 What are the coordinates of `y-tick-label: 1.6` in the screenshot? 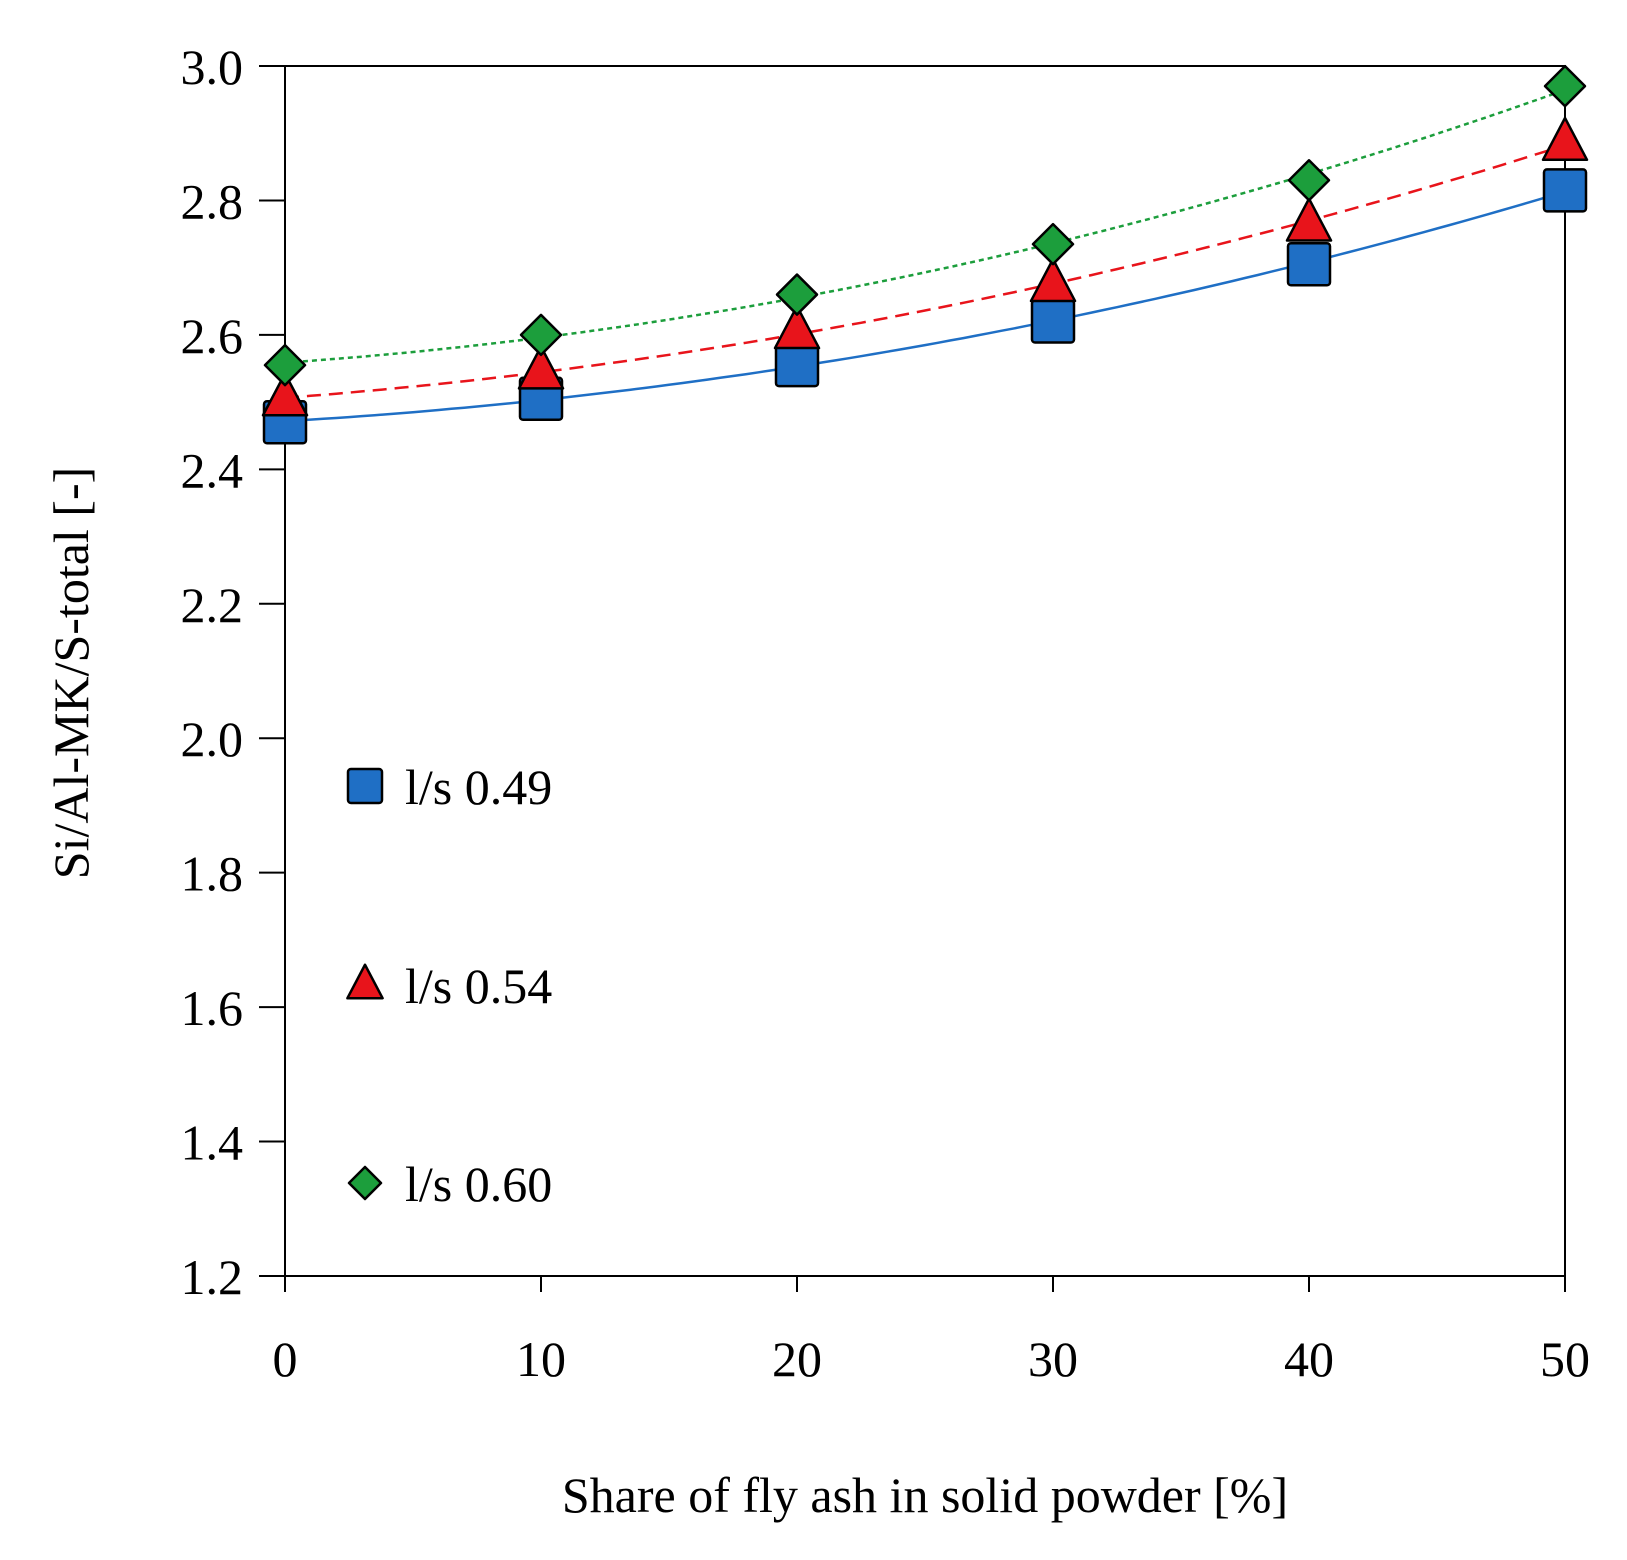 It's located at (212, 1008).